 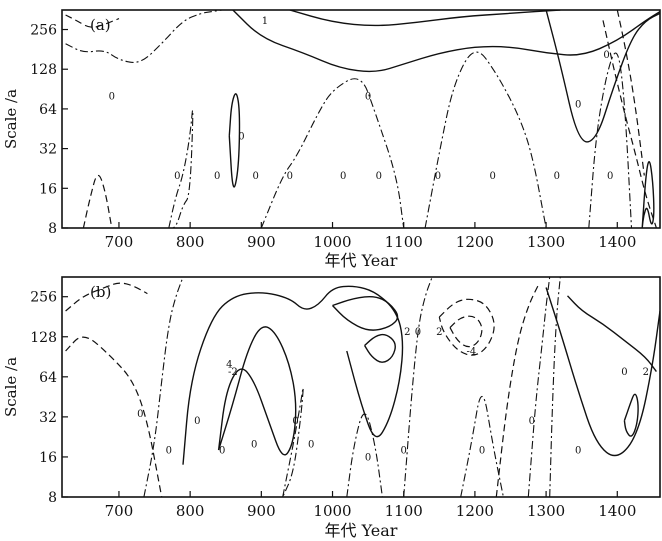 I want to click on contour-label: -2, so click(x=233, y=372).